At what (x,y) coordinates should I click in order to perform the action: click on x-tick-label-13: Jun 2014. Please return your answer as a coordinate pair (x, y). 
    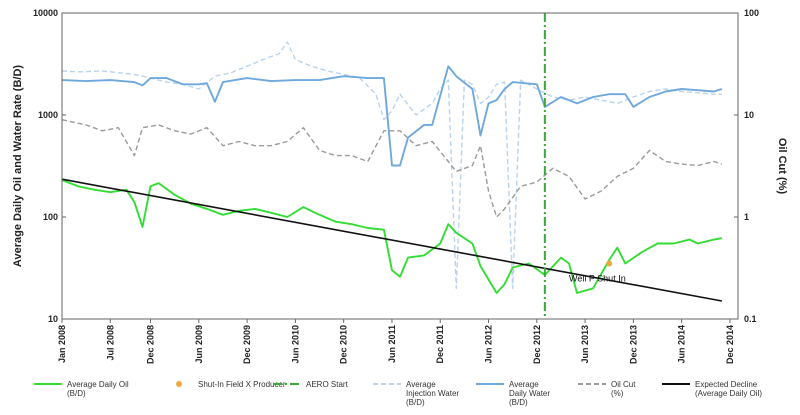
    Looking at the image, I should click on (682, 344).